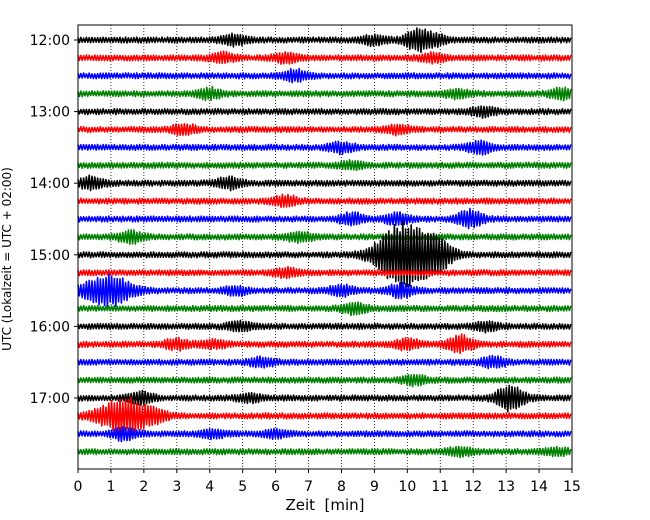  What do you see at coordinates (506, 487) in the screenshot?
I see `x-tick-label: 13` at bounding box center [506, 487].